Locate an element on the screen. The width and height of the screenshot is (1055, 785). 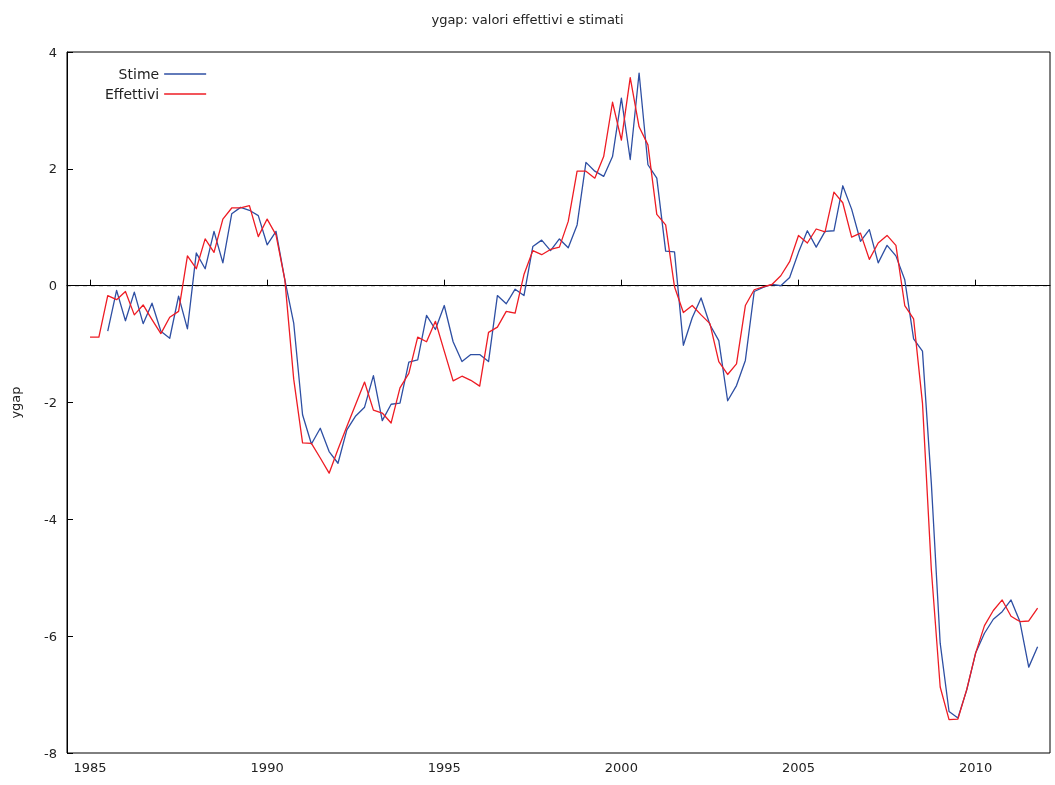
y-tick-label: -8 is located at coordinates (50, 753).